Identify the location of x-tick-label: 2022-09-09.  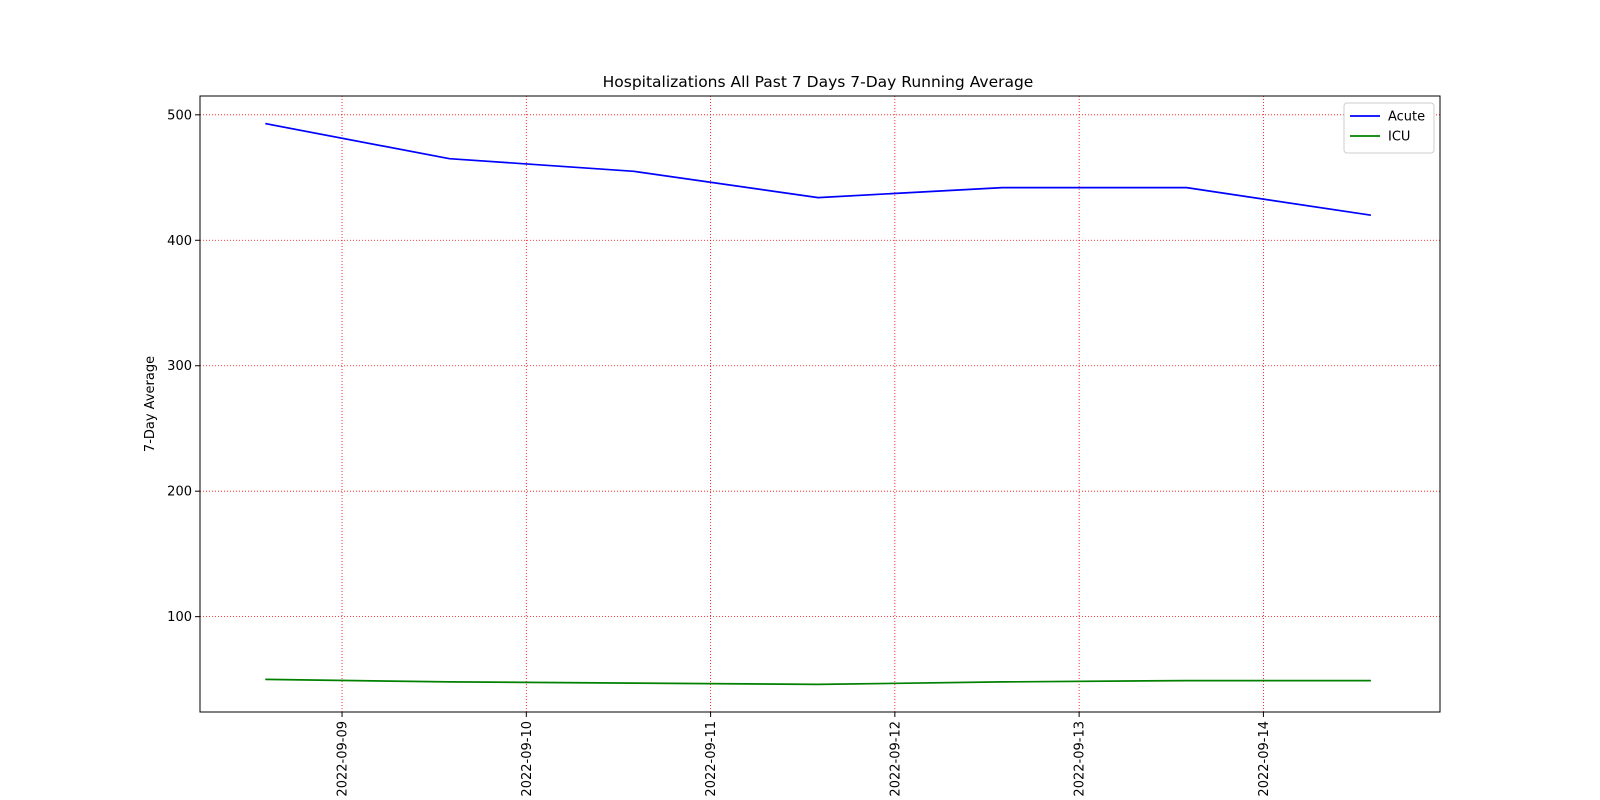
(343, 759).